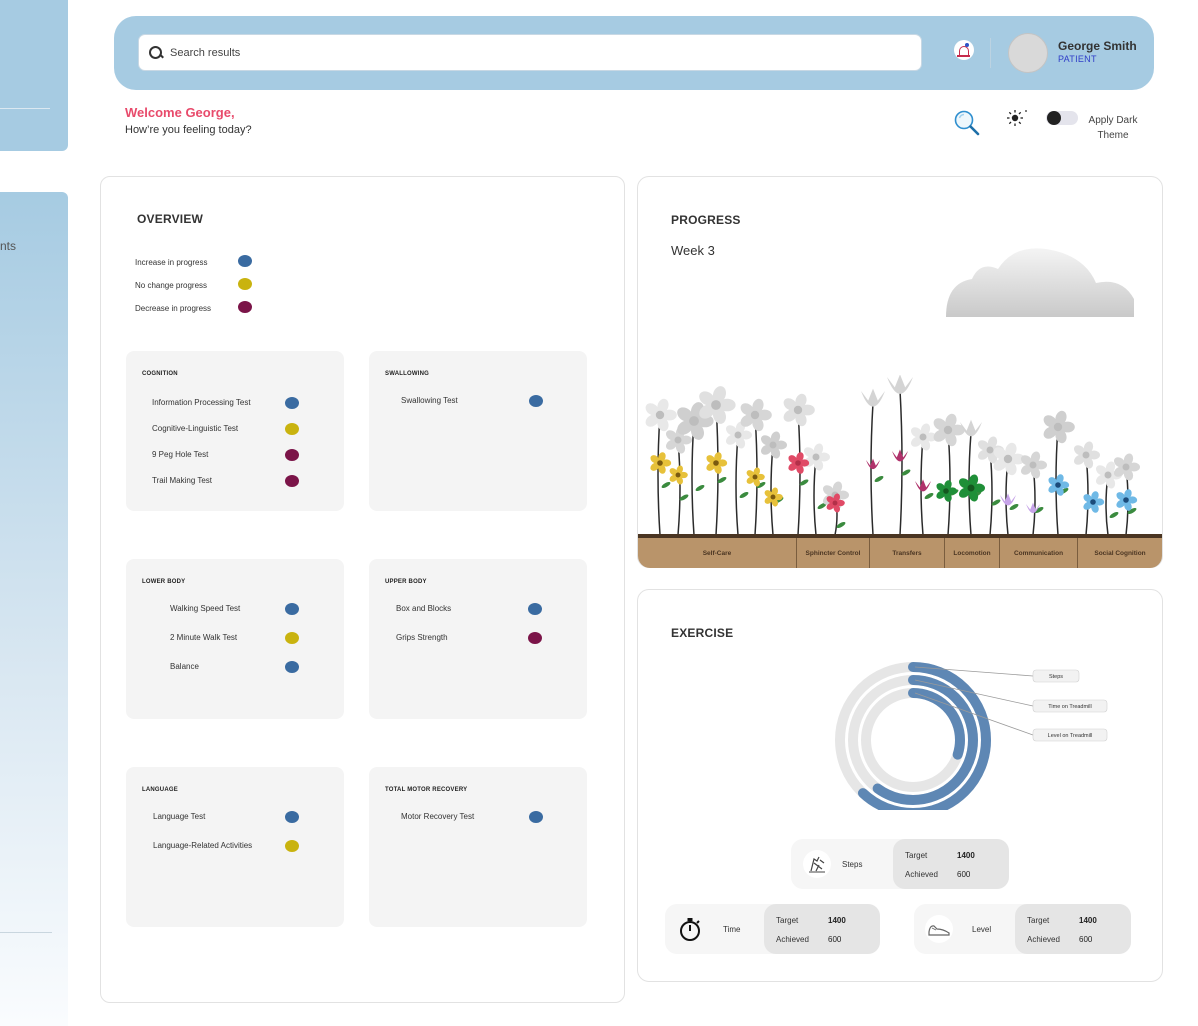 This screenshot has height=1026, width=1198. I want to click on welcome-greeting: Welcome George,, so click(180, 112).